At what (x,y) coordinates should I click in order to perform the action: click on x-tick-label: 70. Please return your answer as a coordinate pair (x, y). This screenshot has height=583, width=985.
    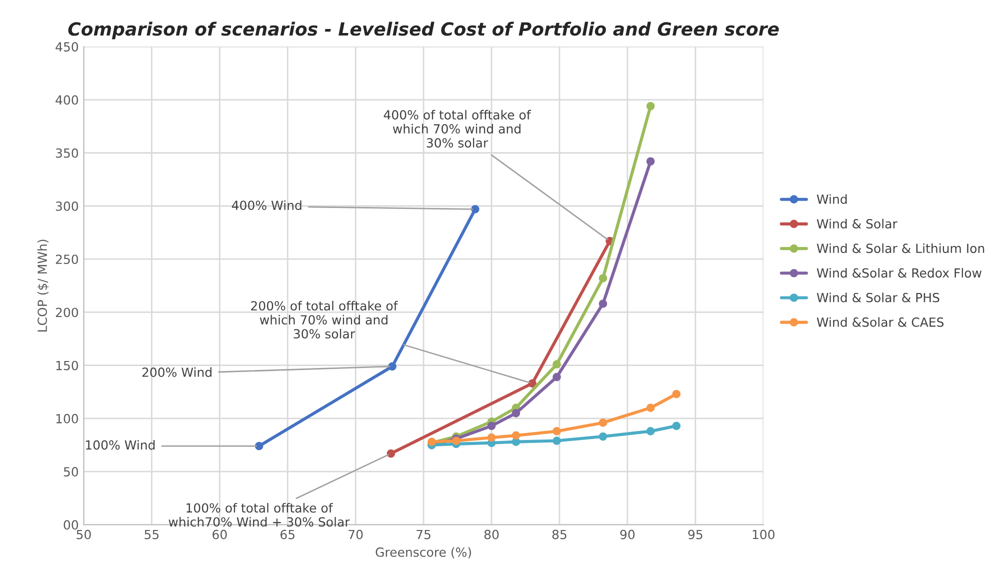
    Looking at the image, I should click on (355, 535).